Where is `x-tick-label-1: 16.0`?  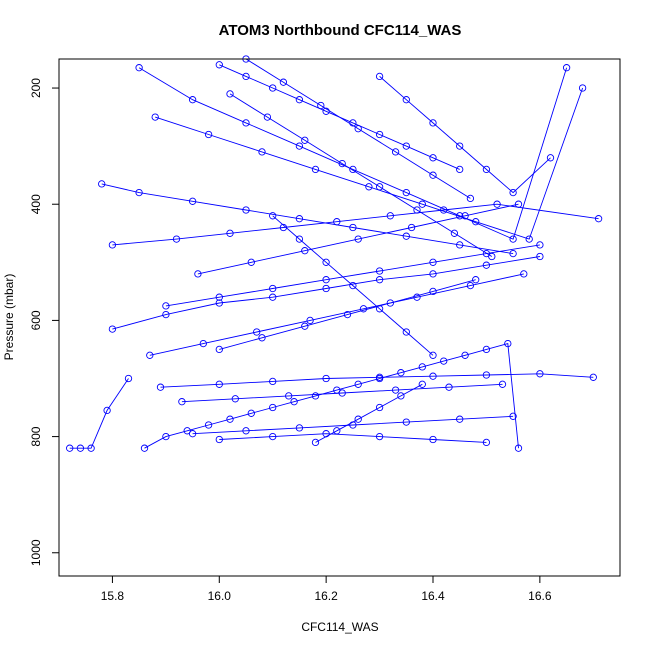
x-tick-label-1: 16.0 is located at coordinates (220, 596).